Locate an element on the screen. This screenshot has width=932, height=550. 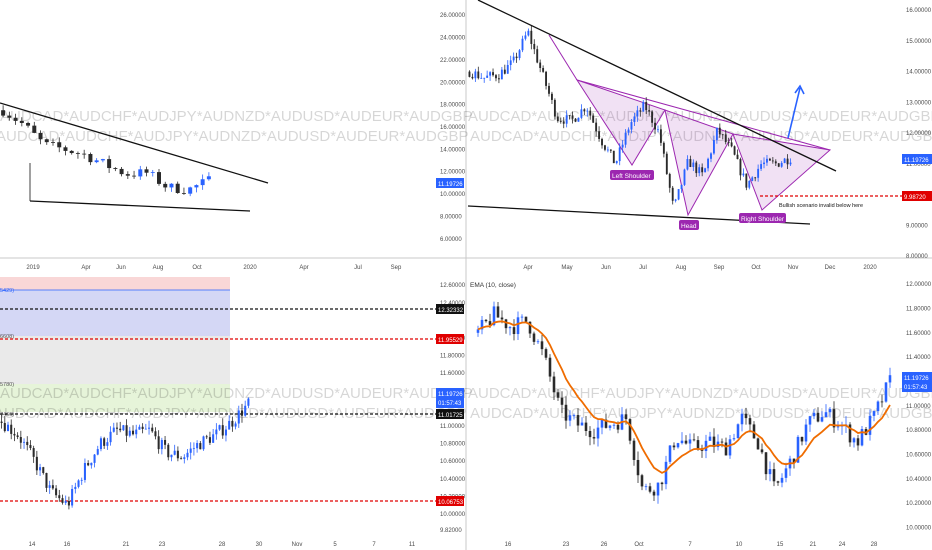
pattern-right-shoulder is located at coordinates (782, 172).